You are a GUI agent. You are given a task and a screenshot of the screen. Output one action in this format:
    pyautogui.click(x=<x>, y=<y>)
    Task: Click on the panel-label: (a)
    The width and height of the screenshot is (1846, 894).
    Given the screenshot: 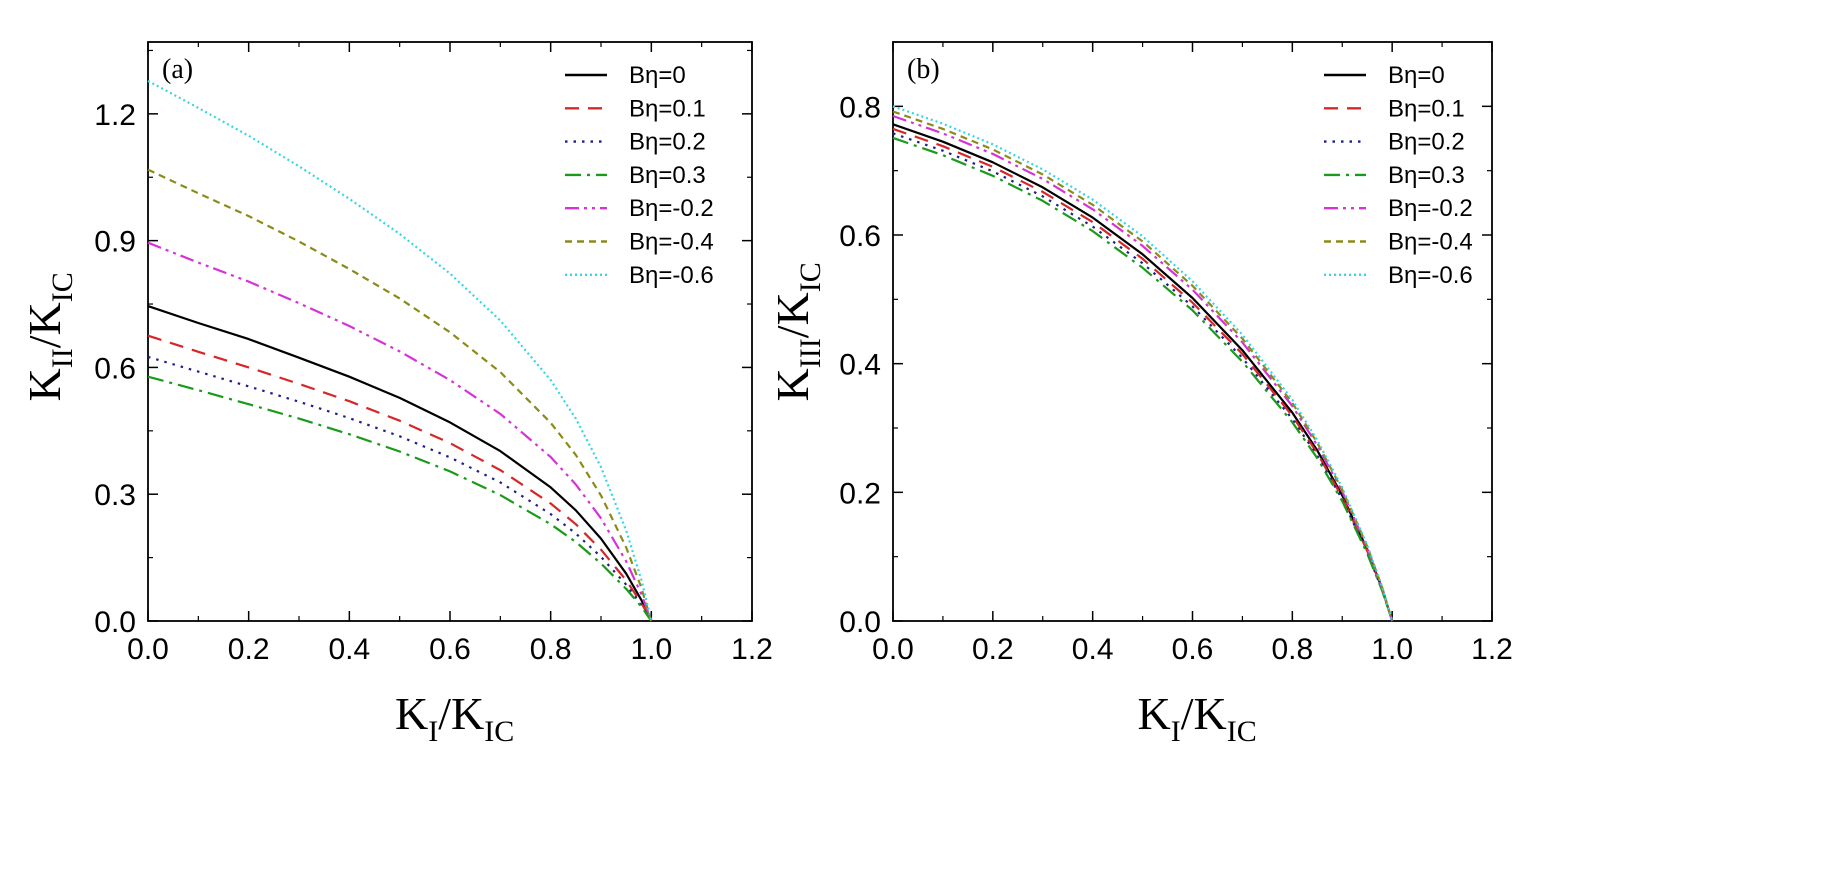 What is the action you would take?
    pyautogui.click(x=177, y=69)
    